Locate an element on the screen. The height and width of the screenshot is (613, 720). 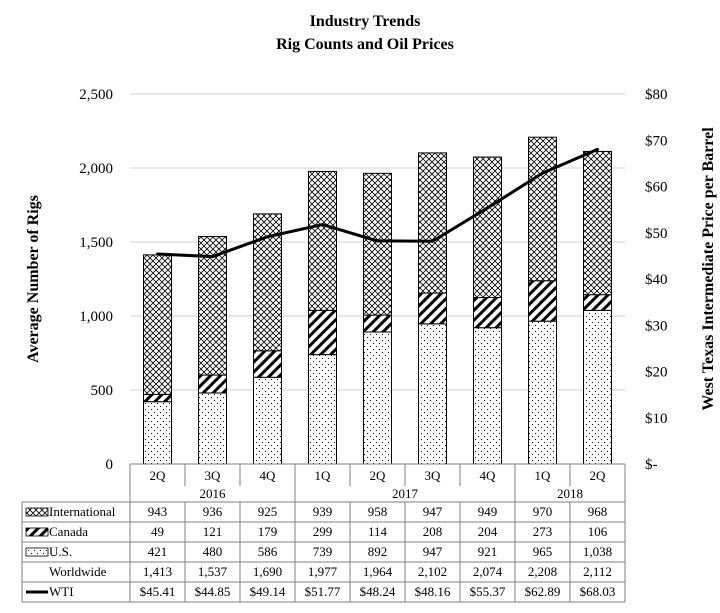
table-cell: 114 is located at coordinates (378, 531).